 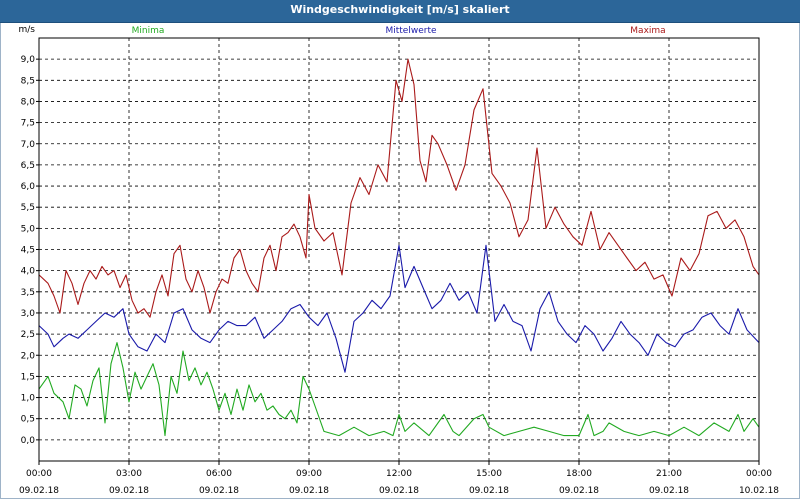 I want to click on y-tick-label: 3,5, so click(x=28, y=293).